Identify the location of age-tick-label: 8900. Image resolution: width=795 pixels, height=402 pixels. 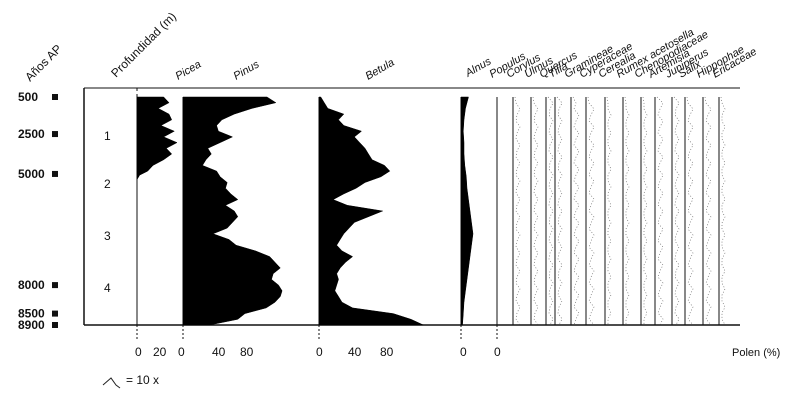
(31, 325).